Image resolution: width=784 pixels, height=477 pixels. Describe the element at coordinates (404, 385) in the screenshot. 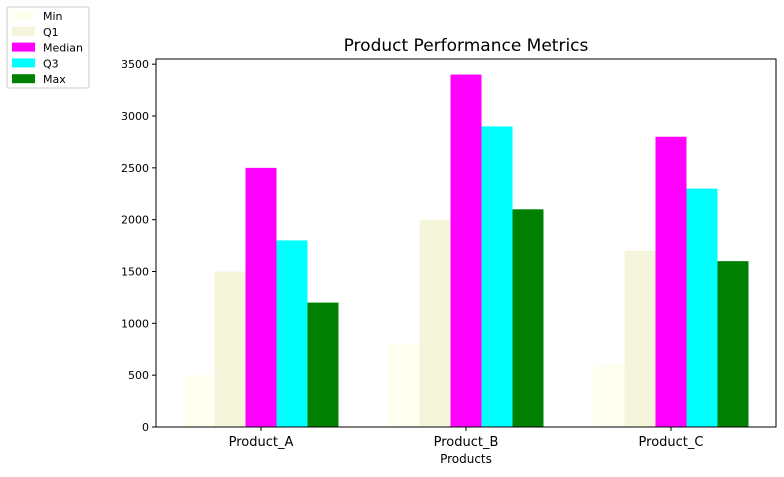

I see `bar-min-product_b` at that location.